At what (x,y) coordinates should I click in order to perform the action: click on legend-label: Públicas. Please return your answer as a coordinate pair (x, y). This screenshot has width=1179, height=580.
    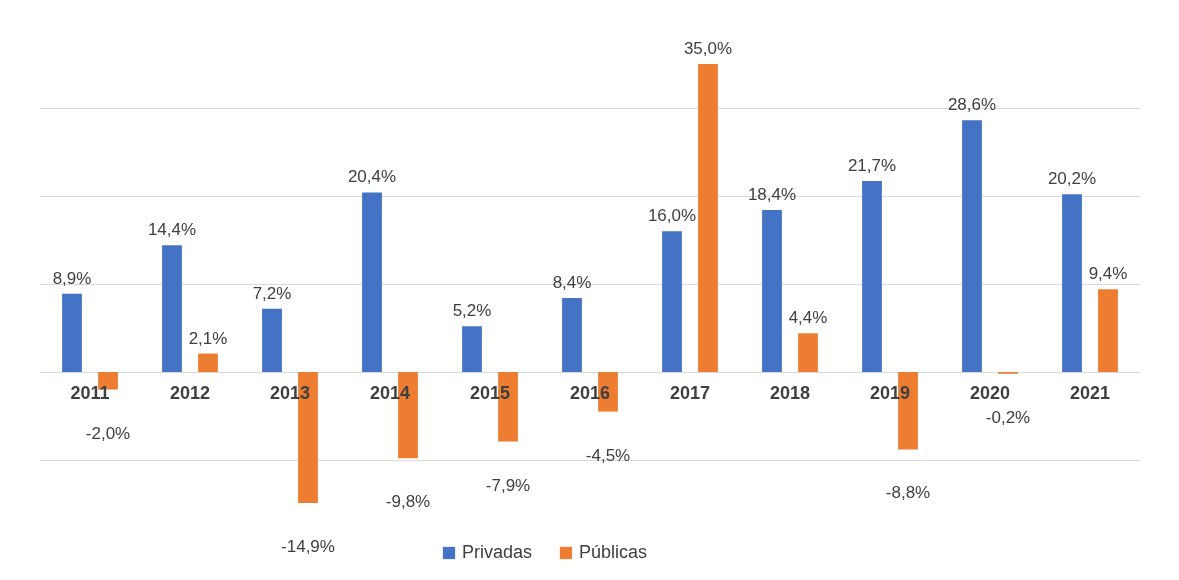
    Looking at the image, I should click on (613, 552).